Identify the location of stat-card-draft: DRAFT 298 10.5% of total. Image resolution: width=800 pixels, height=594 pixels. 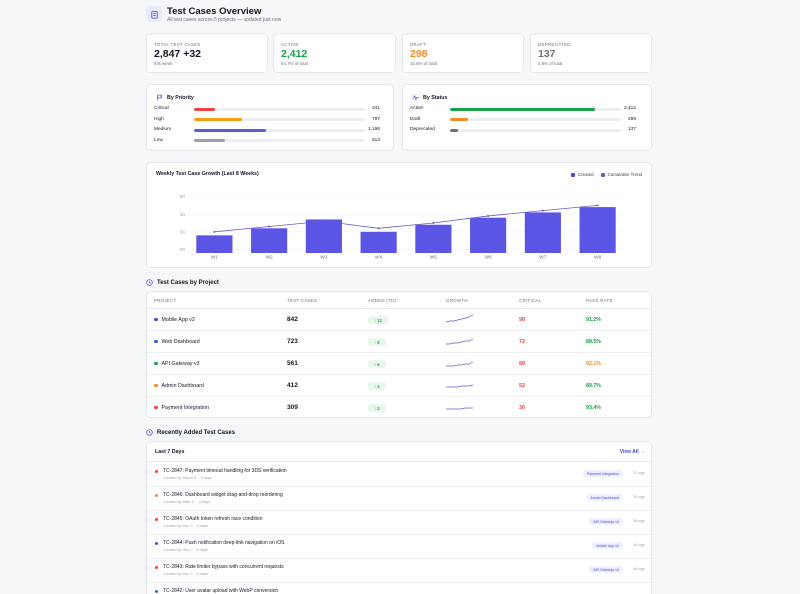
(463, 53).